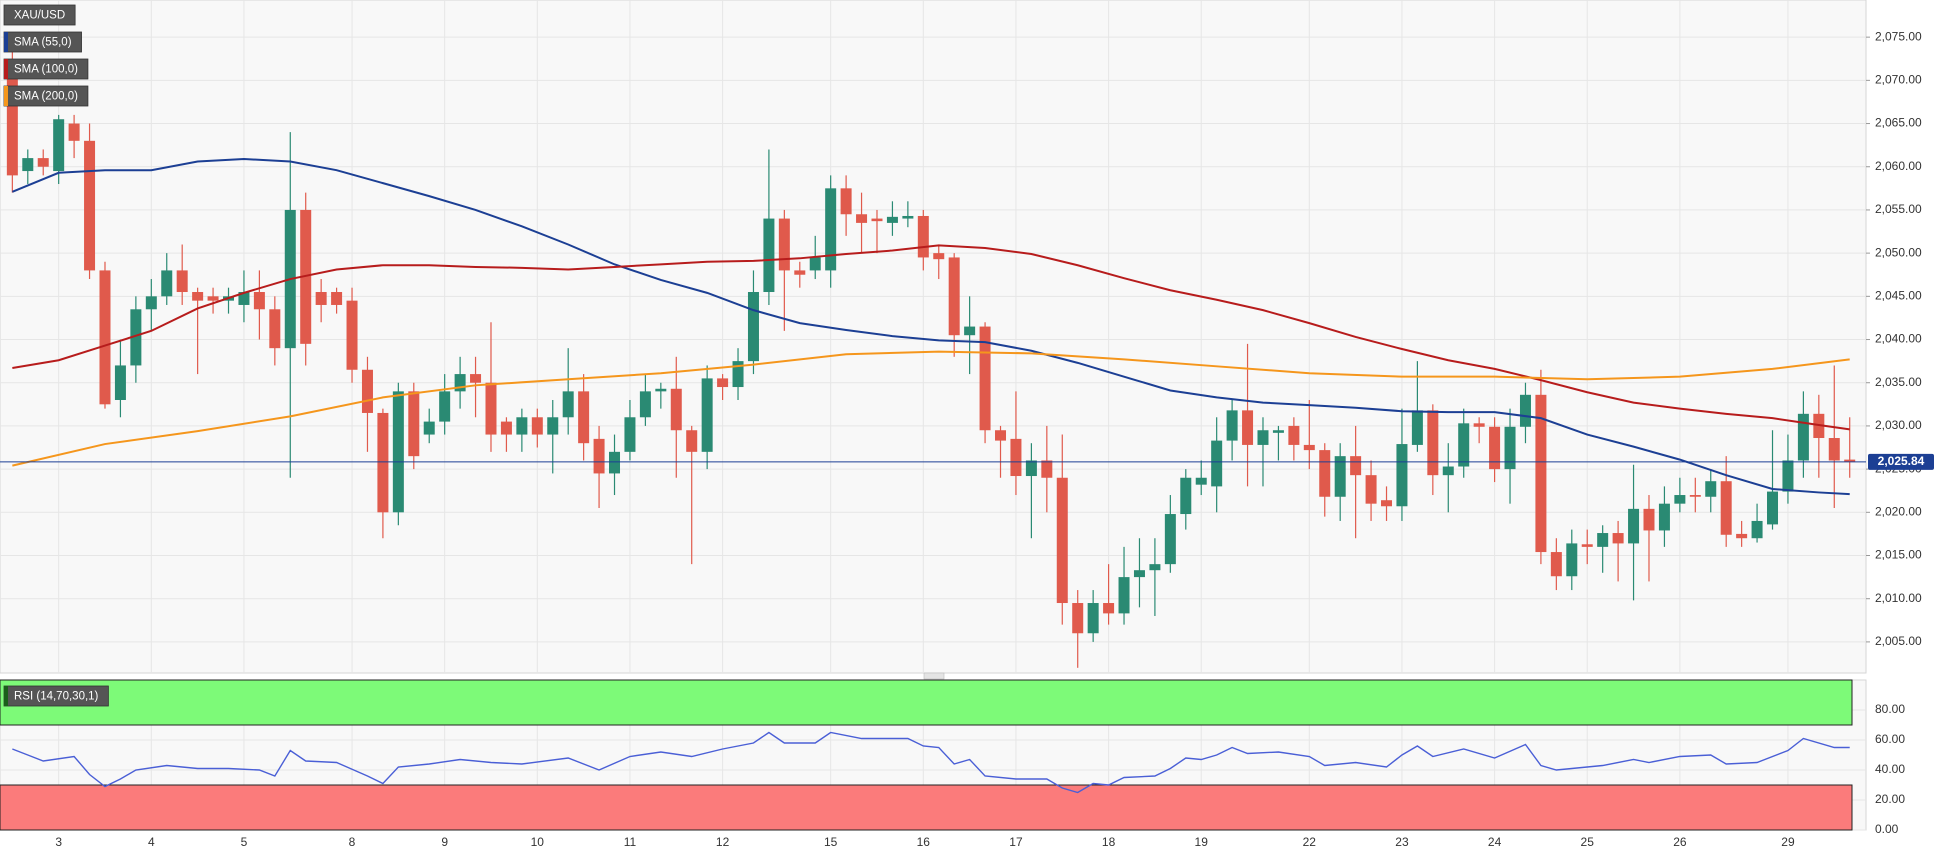 The height and width of the screenshot is (855, 1937). I want to click on x-tick-label: 25, so click(1588, 842).